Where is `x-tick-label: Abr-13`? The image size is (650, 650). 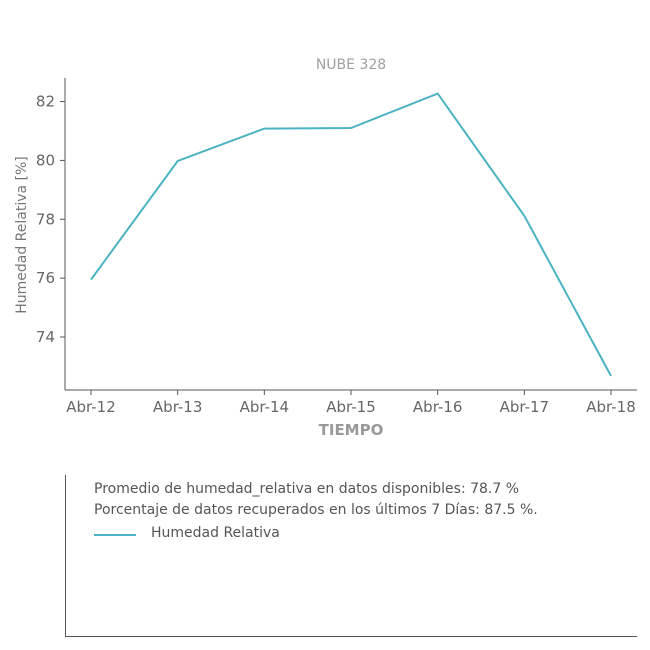
x-tick-label: Abr-13 is located at coordinates (178, 407).